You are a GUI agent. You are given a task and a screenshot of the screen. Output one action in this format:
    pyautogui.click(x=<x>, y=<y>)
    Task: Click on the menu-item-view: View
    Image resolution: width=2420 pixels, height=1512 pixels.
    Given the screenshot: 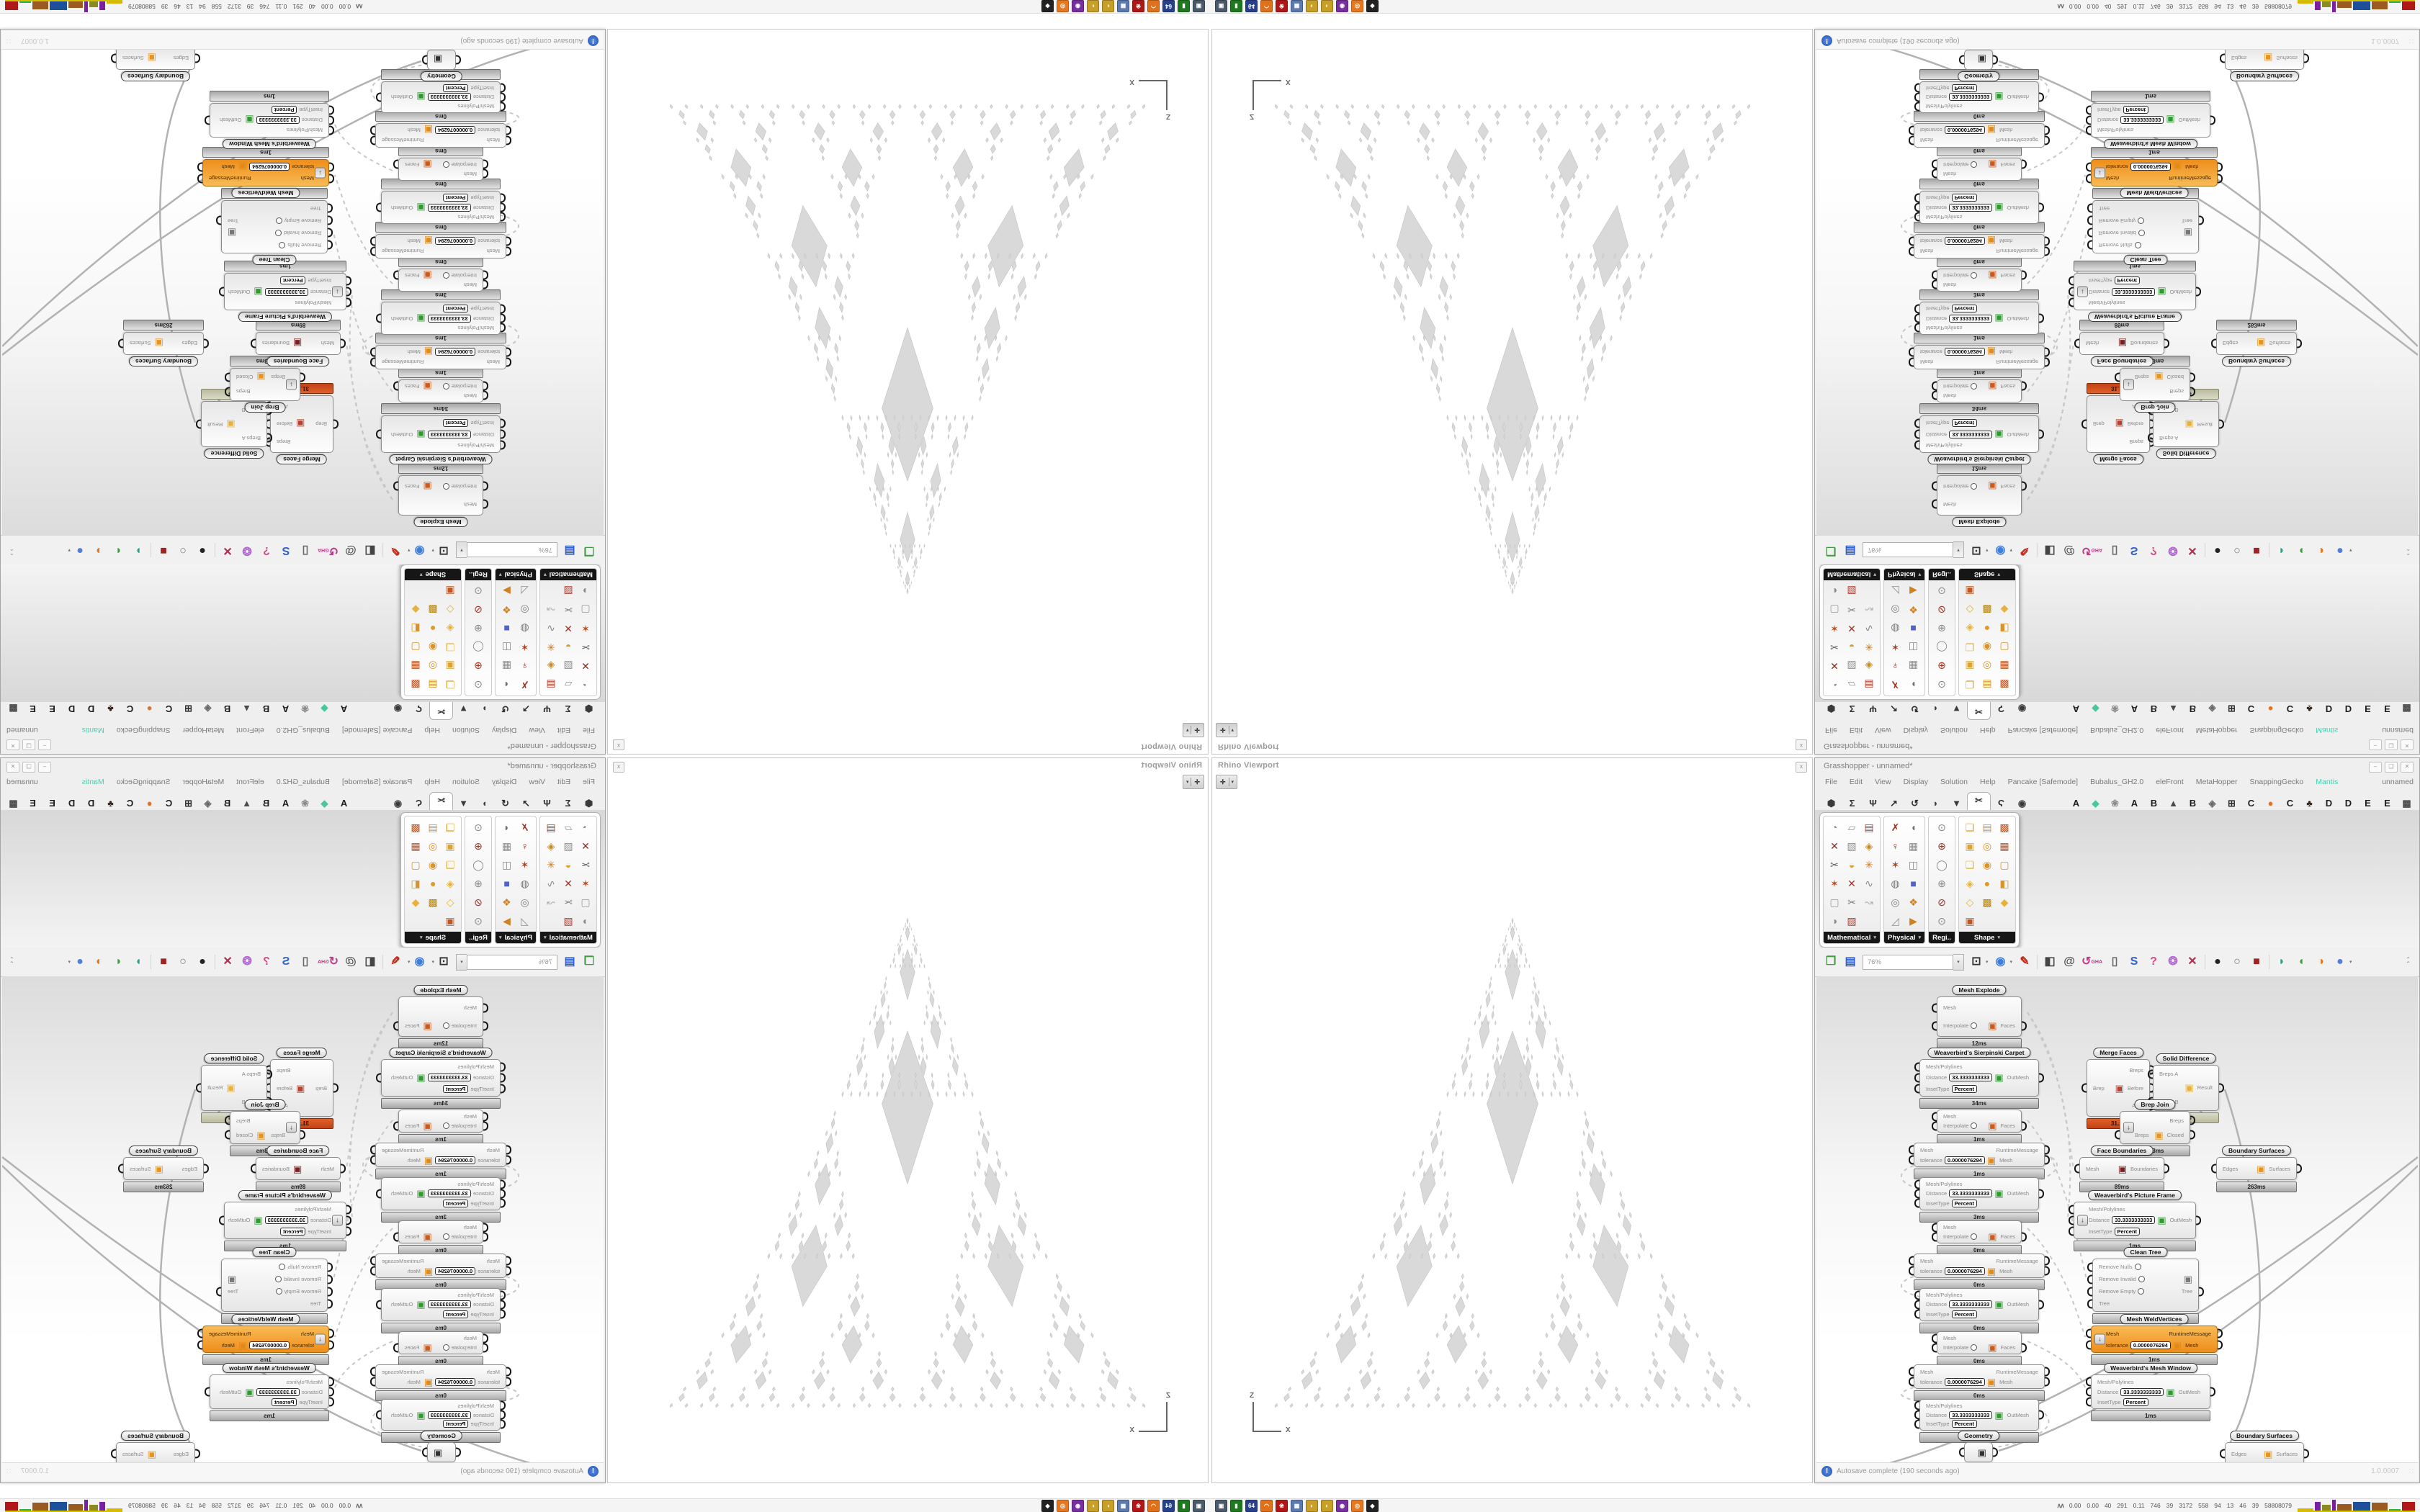 What is the action you would take?
    pyautogui.click(x=1883, y=730)
    